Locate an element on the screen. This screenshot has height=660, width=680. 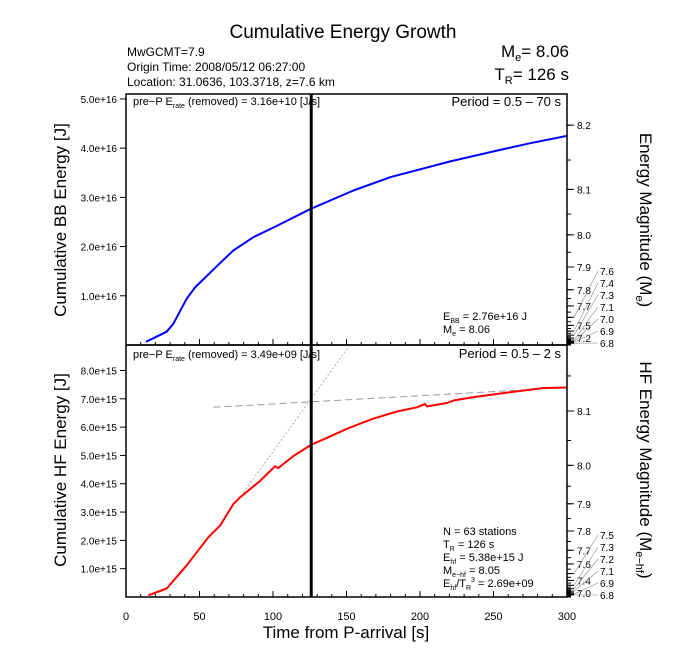
top-y2-tick-label: 7.6 is located at coordinates (607, 272).